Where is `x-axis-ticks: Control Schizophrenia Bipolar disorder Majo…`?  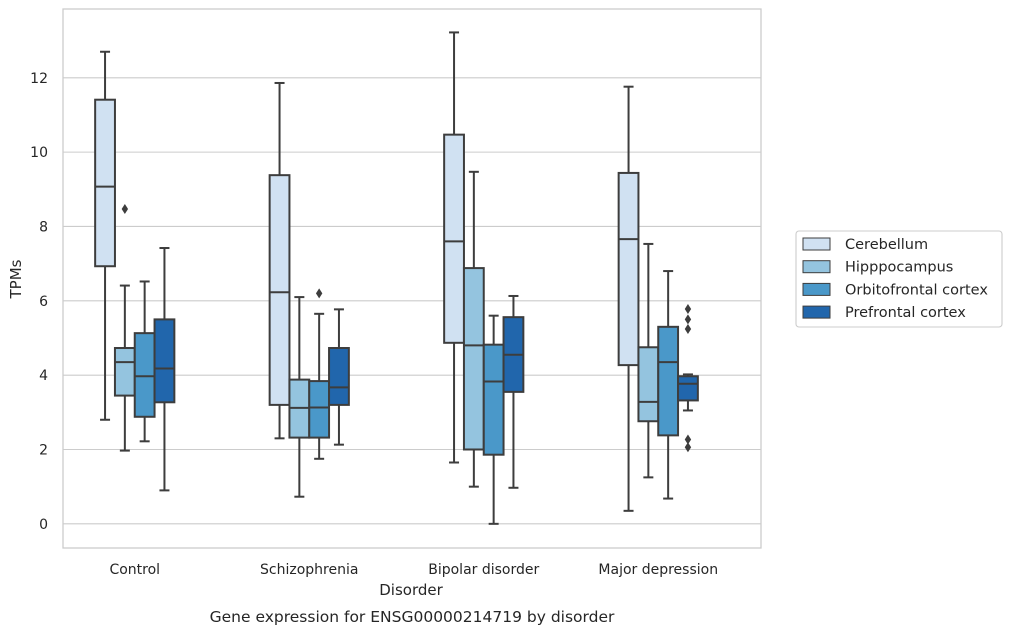 x-axis-ticks: Control Schizophrenia Bipolar disorder Majo… is located at coordinates (413, 570).